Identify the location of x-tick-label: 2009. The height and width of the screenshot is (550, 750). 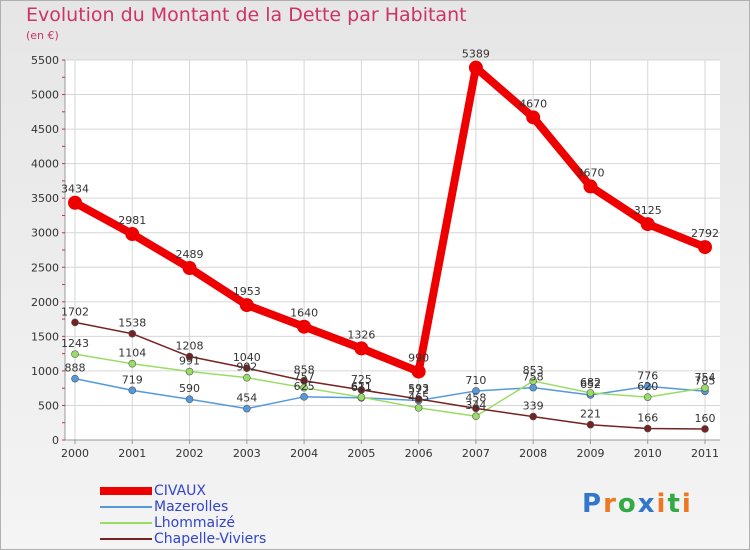
(590, 453).